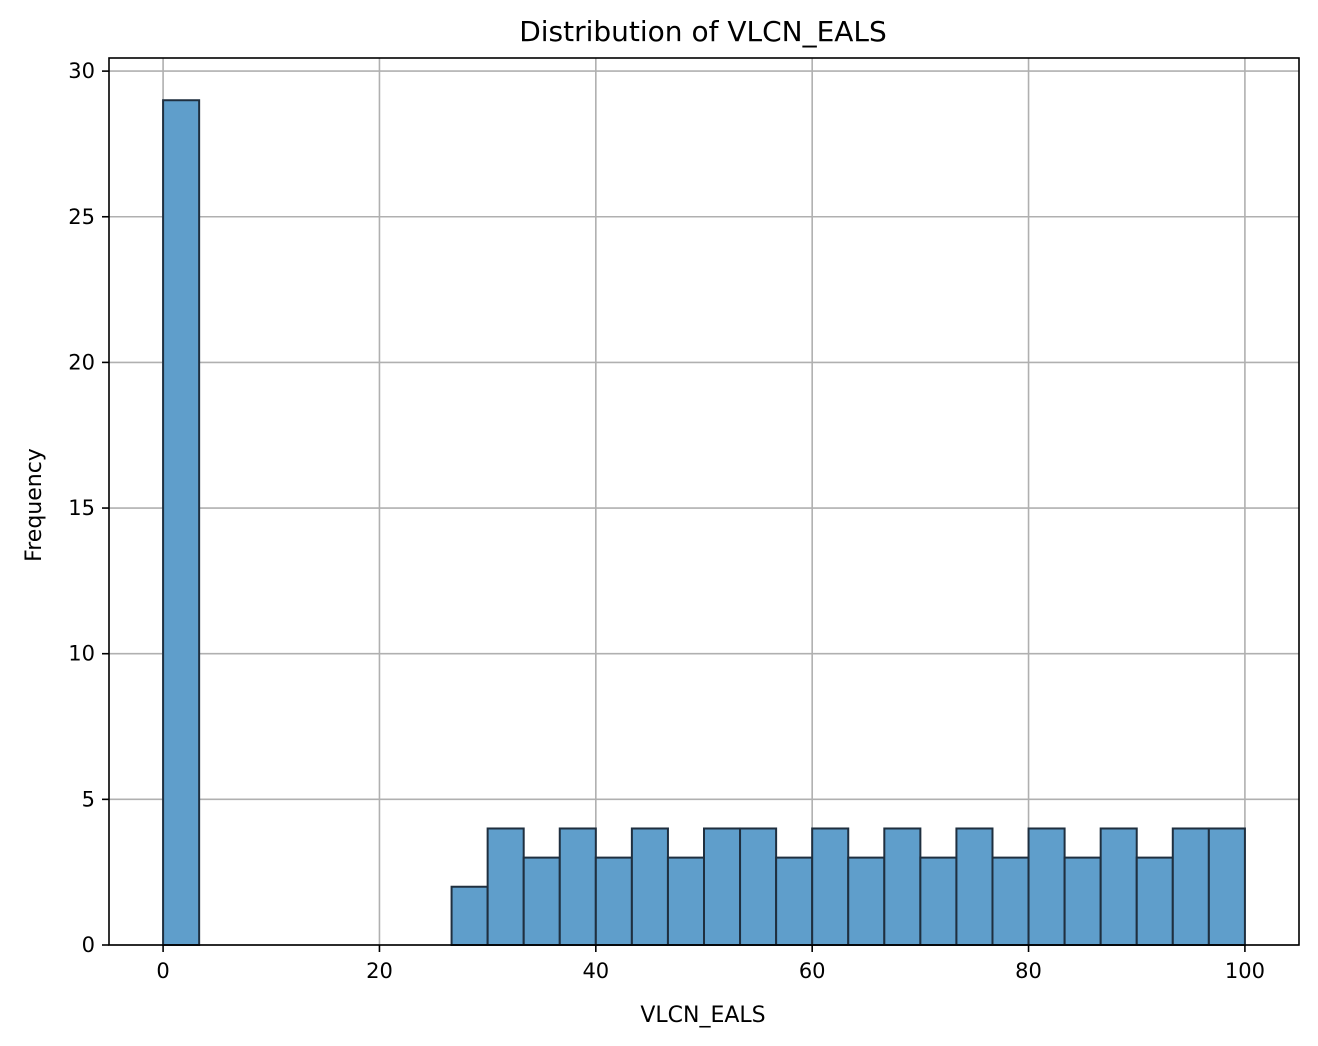 This screenshot has height=1046, width=1318. I want to click on y-tick-label: 10, so click(81, 654).